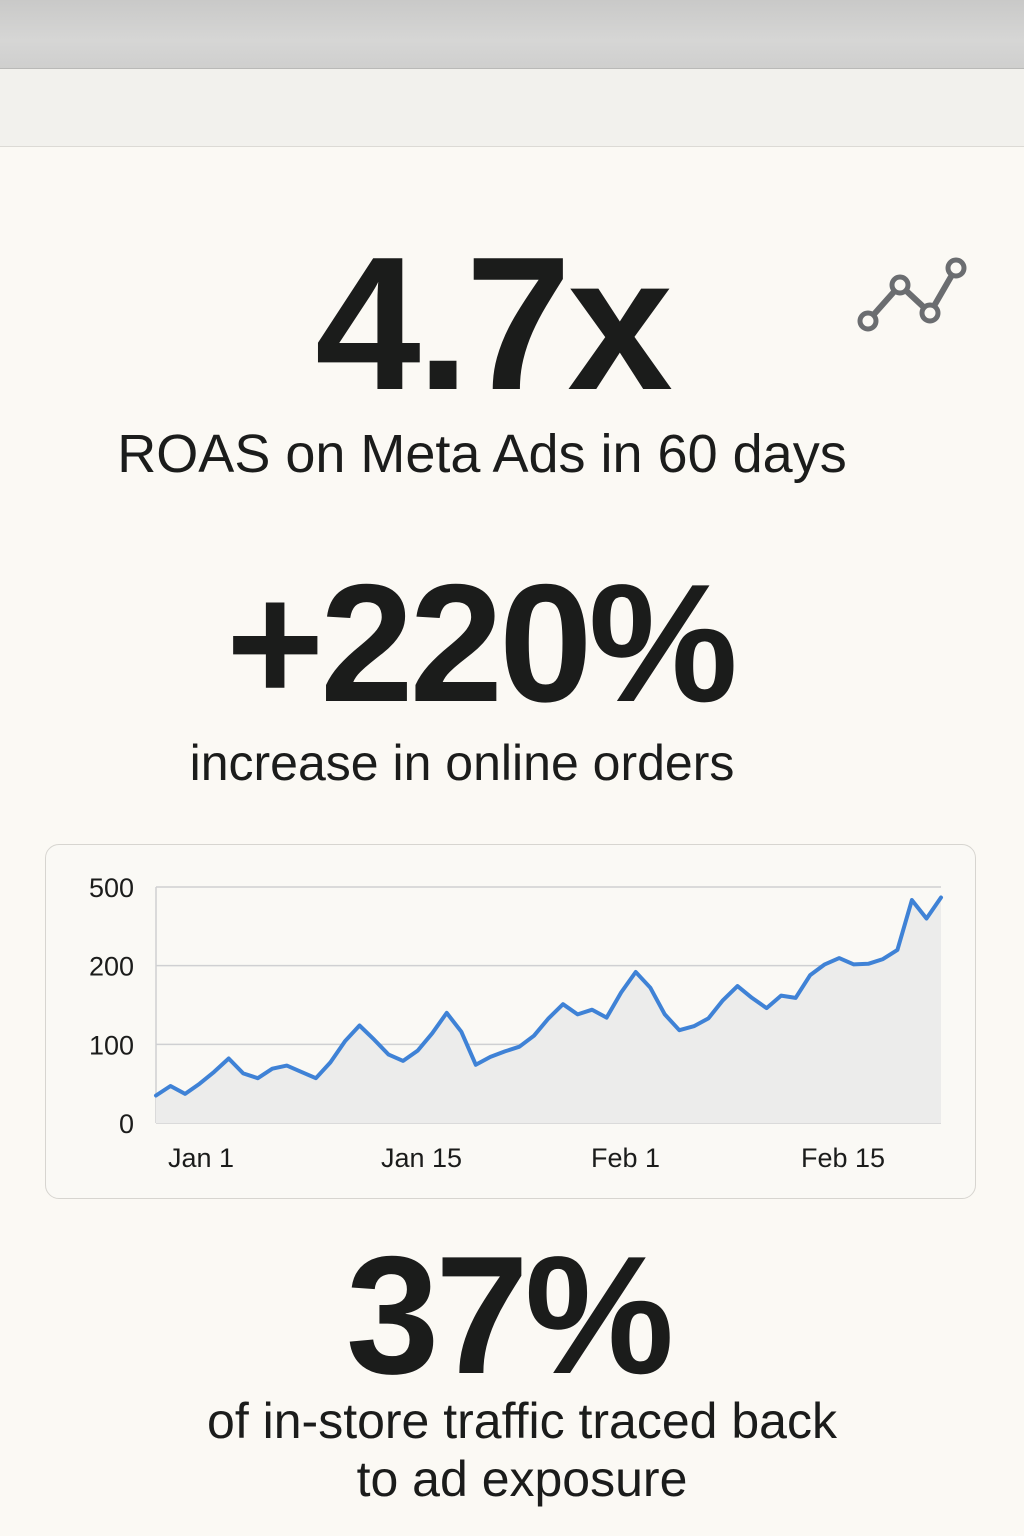  Describe the element at coordinates (912, 294) in the screenshot. I see `line-chart-icon` at that location.